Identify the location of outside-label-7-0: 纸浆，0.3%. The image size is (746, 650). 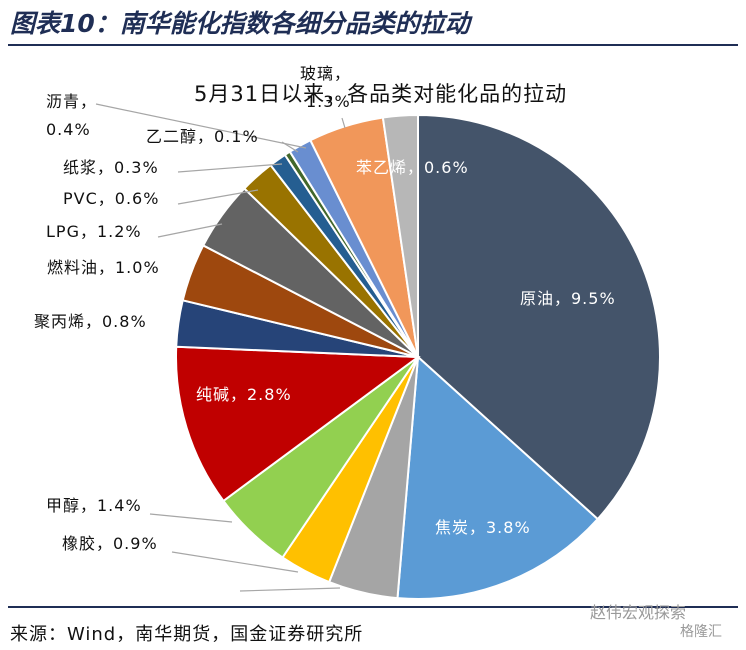
(111, 167).